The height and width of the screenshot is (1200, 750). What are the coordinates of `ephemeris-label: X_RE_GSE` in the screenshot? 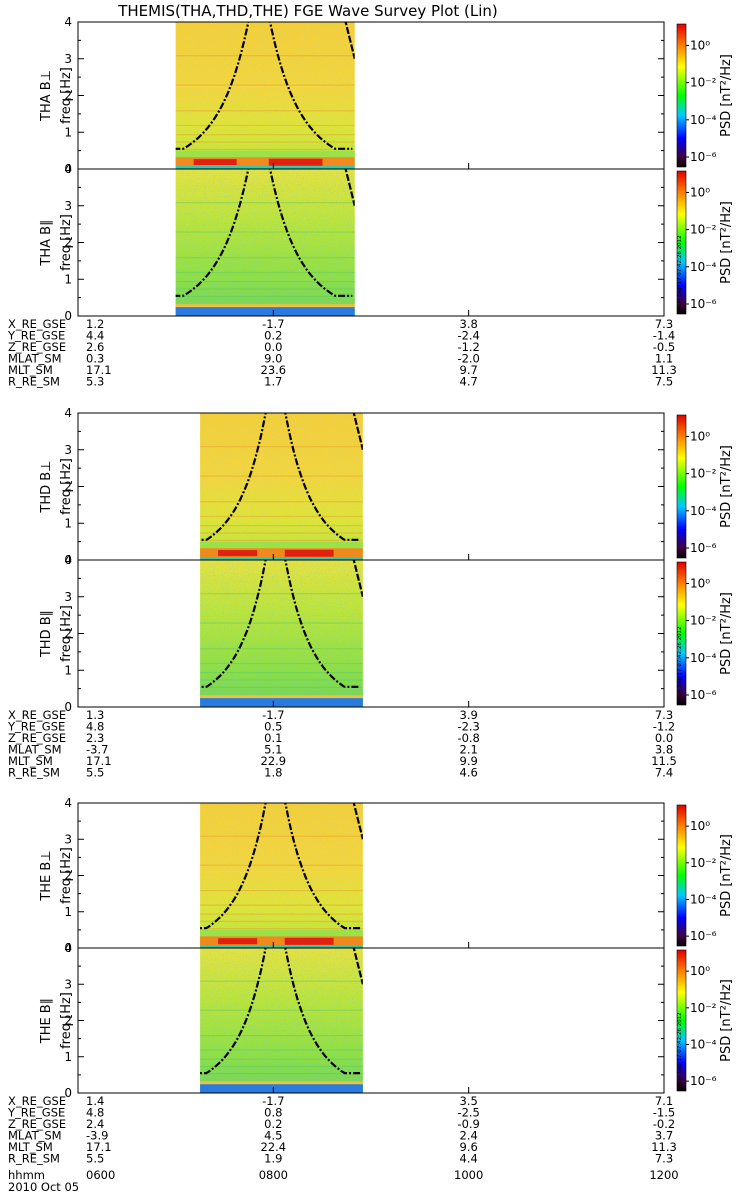 It's located at (37, 324).